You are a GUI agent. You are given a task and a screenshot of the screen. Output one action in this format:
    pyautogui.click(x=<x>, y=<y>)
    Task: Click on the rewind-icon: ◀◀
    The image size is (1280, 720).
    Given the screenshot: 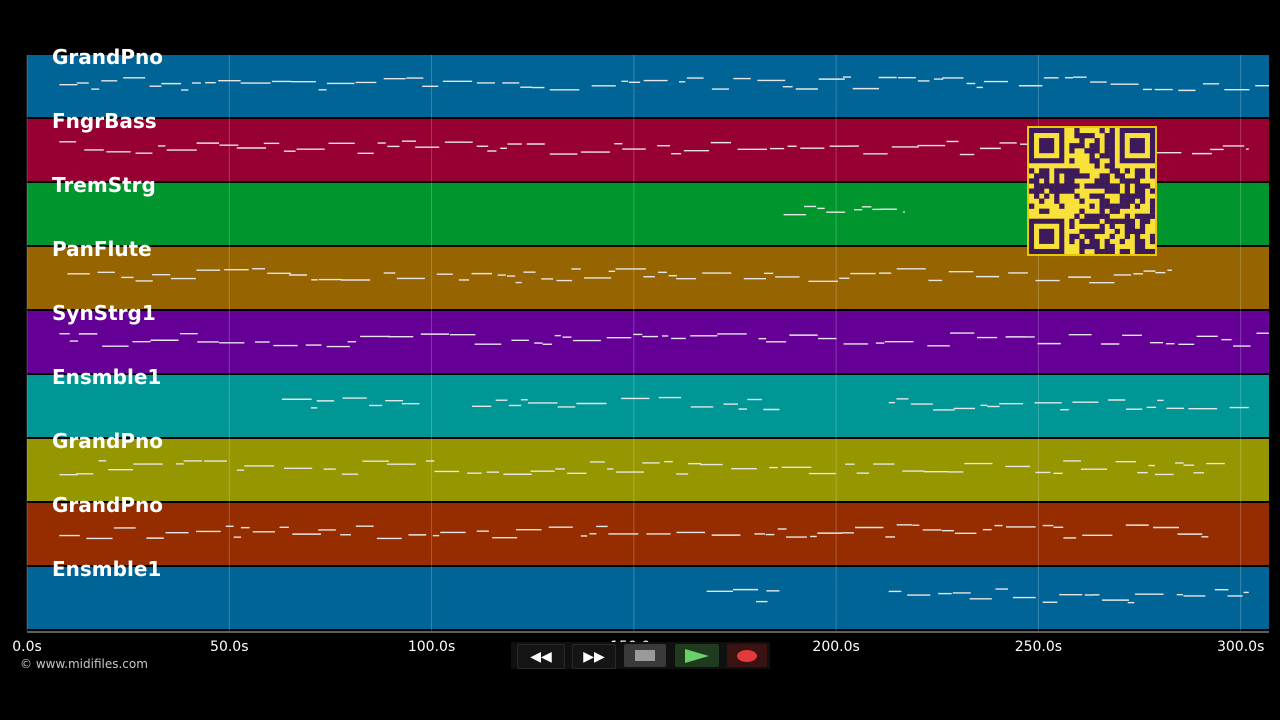 What is the action you would take?
    pyautogui.click(x=541, y=656)
    